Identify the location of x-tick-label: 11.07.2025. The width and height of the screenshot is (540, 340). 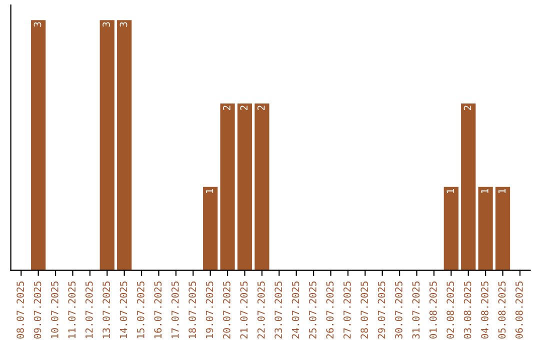
(72, 309).